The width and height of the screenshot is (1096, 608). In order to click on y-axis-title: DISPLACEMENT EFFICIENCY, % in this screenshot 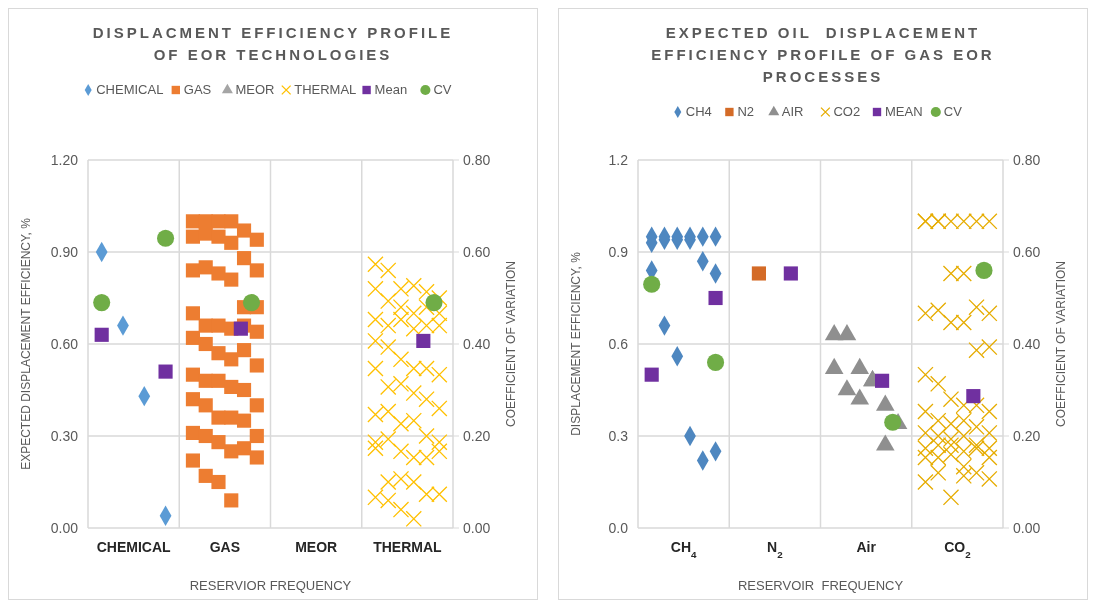, I will do `click(576, 343)`.